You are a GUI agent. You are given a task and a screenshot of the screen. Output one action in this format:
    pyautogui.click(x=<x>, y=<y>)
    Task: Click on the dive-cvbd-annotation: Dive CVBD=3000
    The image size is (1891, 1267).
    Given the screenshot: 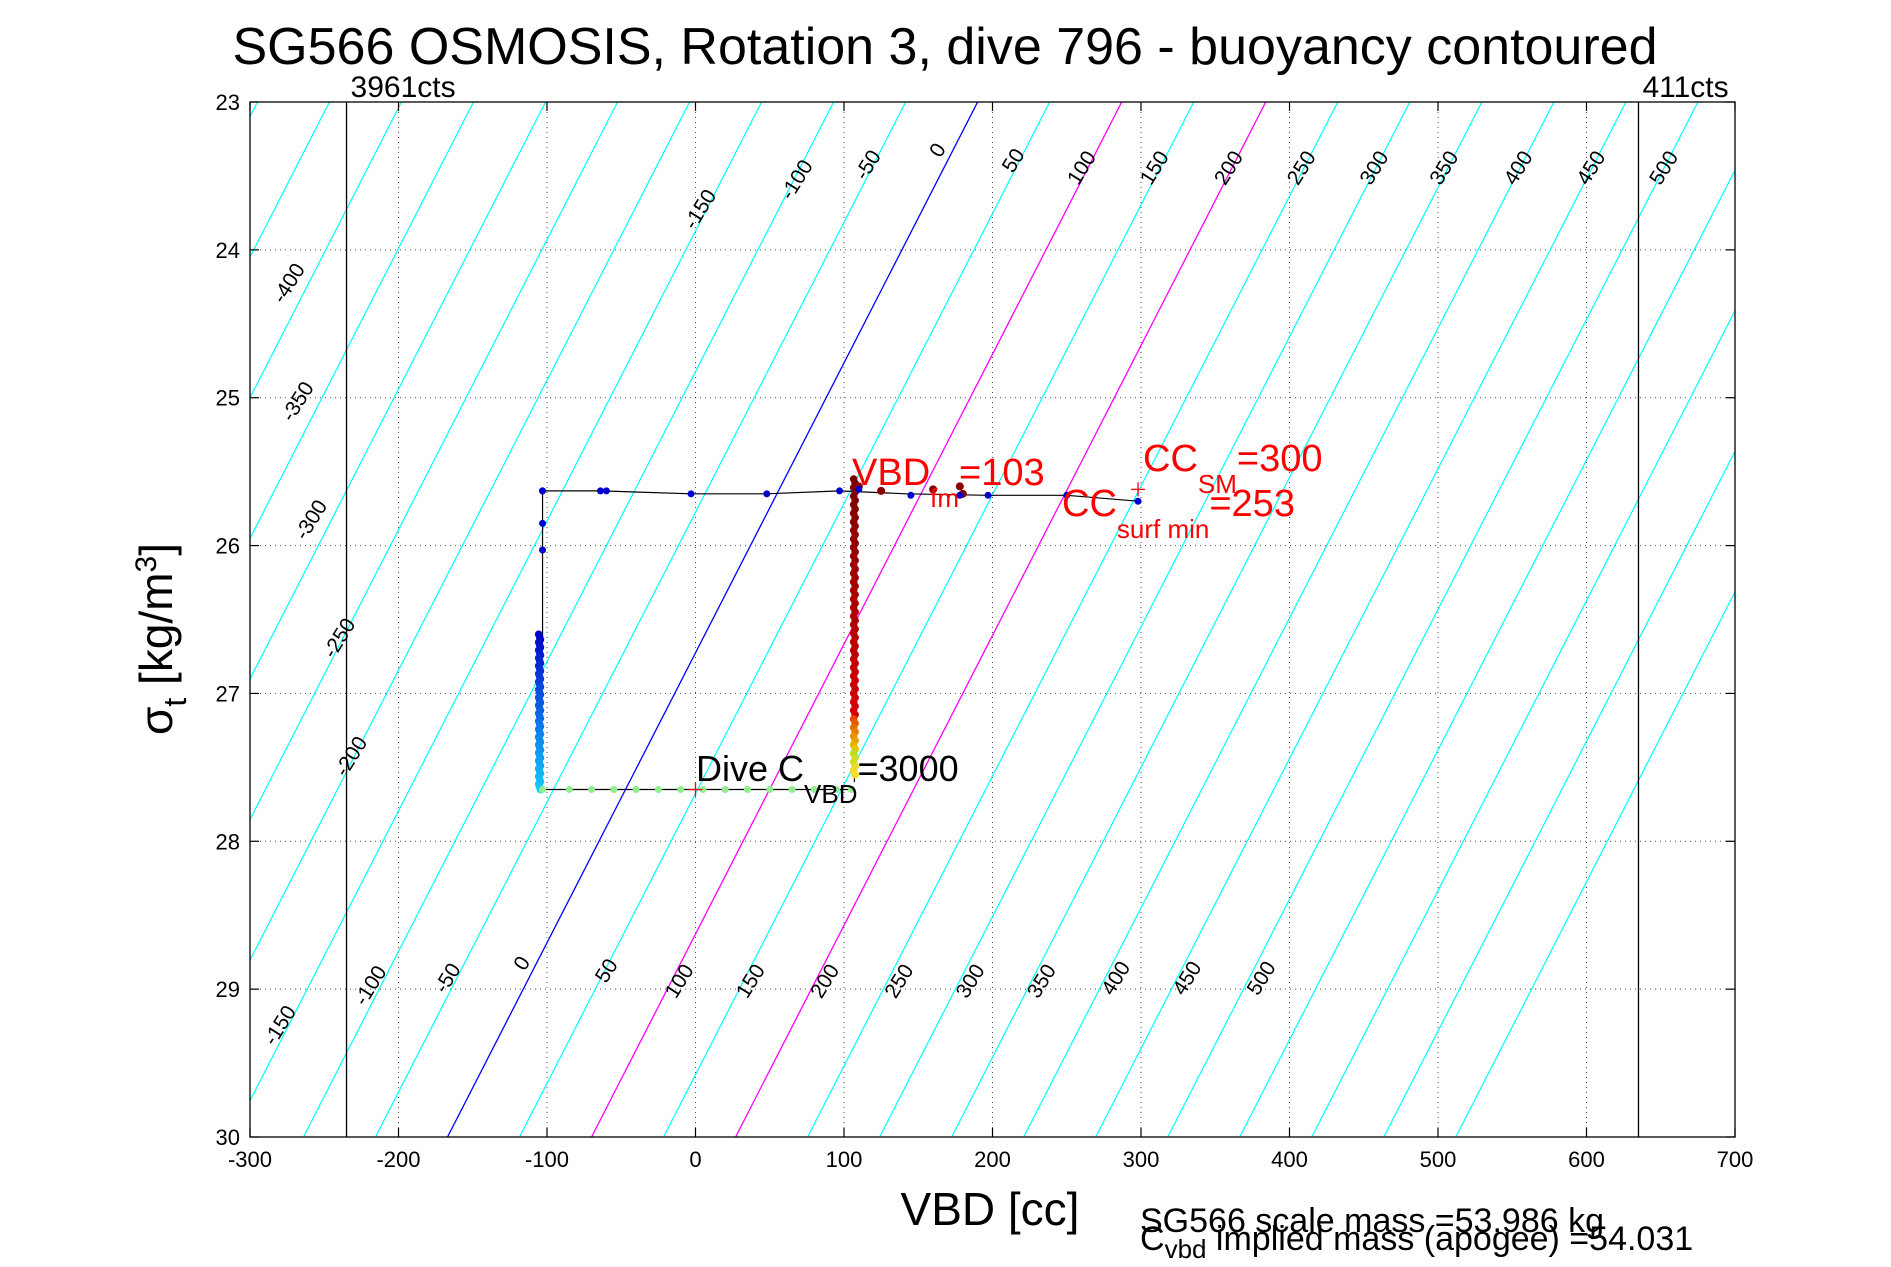 What is the action you would take?
    pyautogui.click(x=827, y=778)
    